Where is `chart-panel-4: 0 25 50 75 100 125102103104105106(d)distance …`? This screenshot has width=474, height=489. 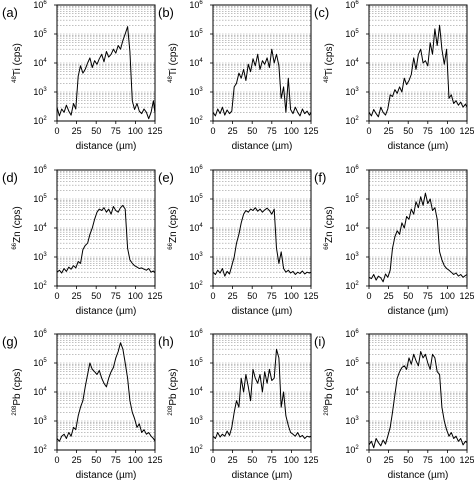
chart-panel-4: 0 25 50 75 100 125102103104105106(d)distance … is located at coordinates (82, 241).